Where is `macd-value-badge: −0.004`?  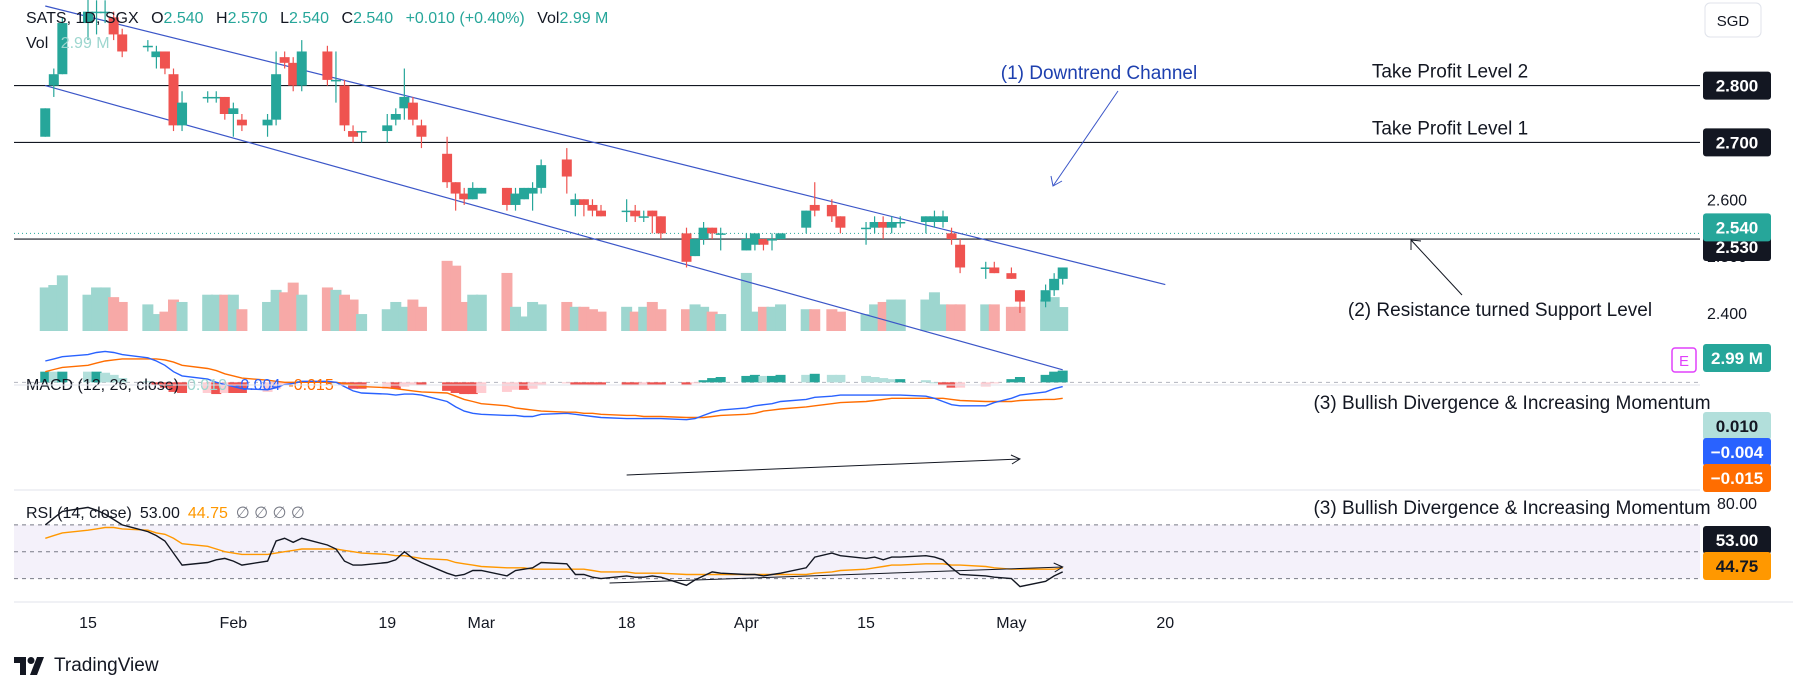
macd-value-badge: −0.004 is located at coordinates (1737, 452).